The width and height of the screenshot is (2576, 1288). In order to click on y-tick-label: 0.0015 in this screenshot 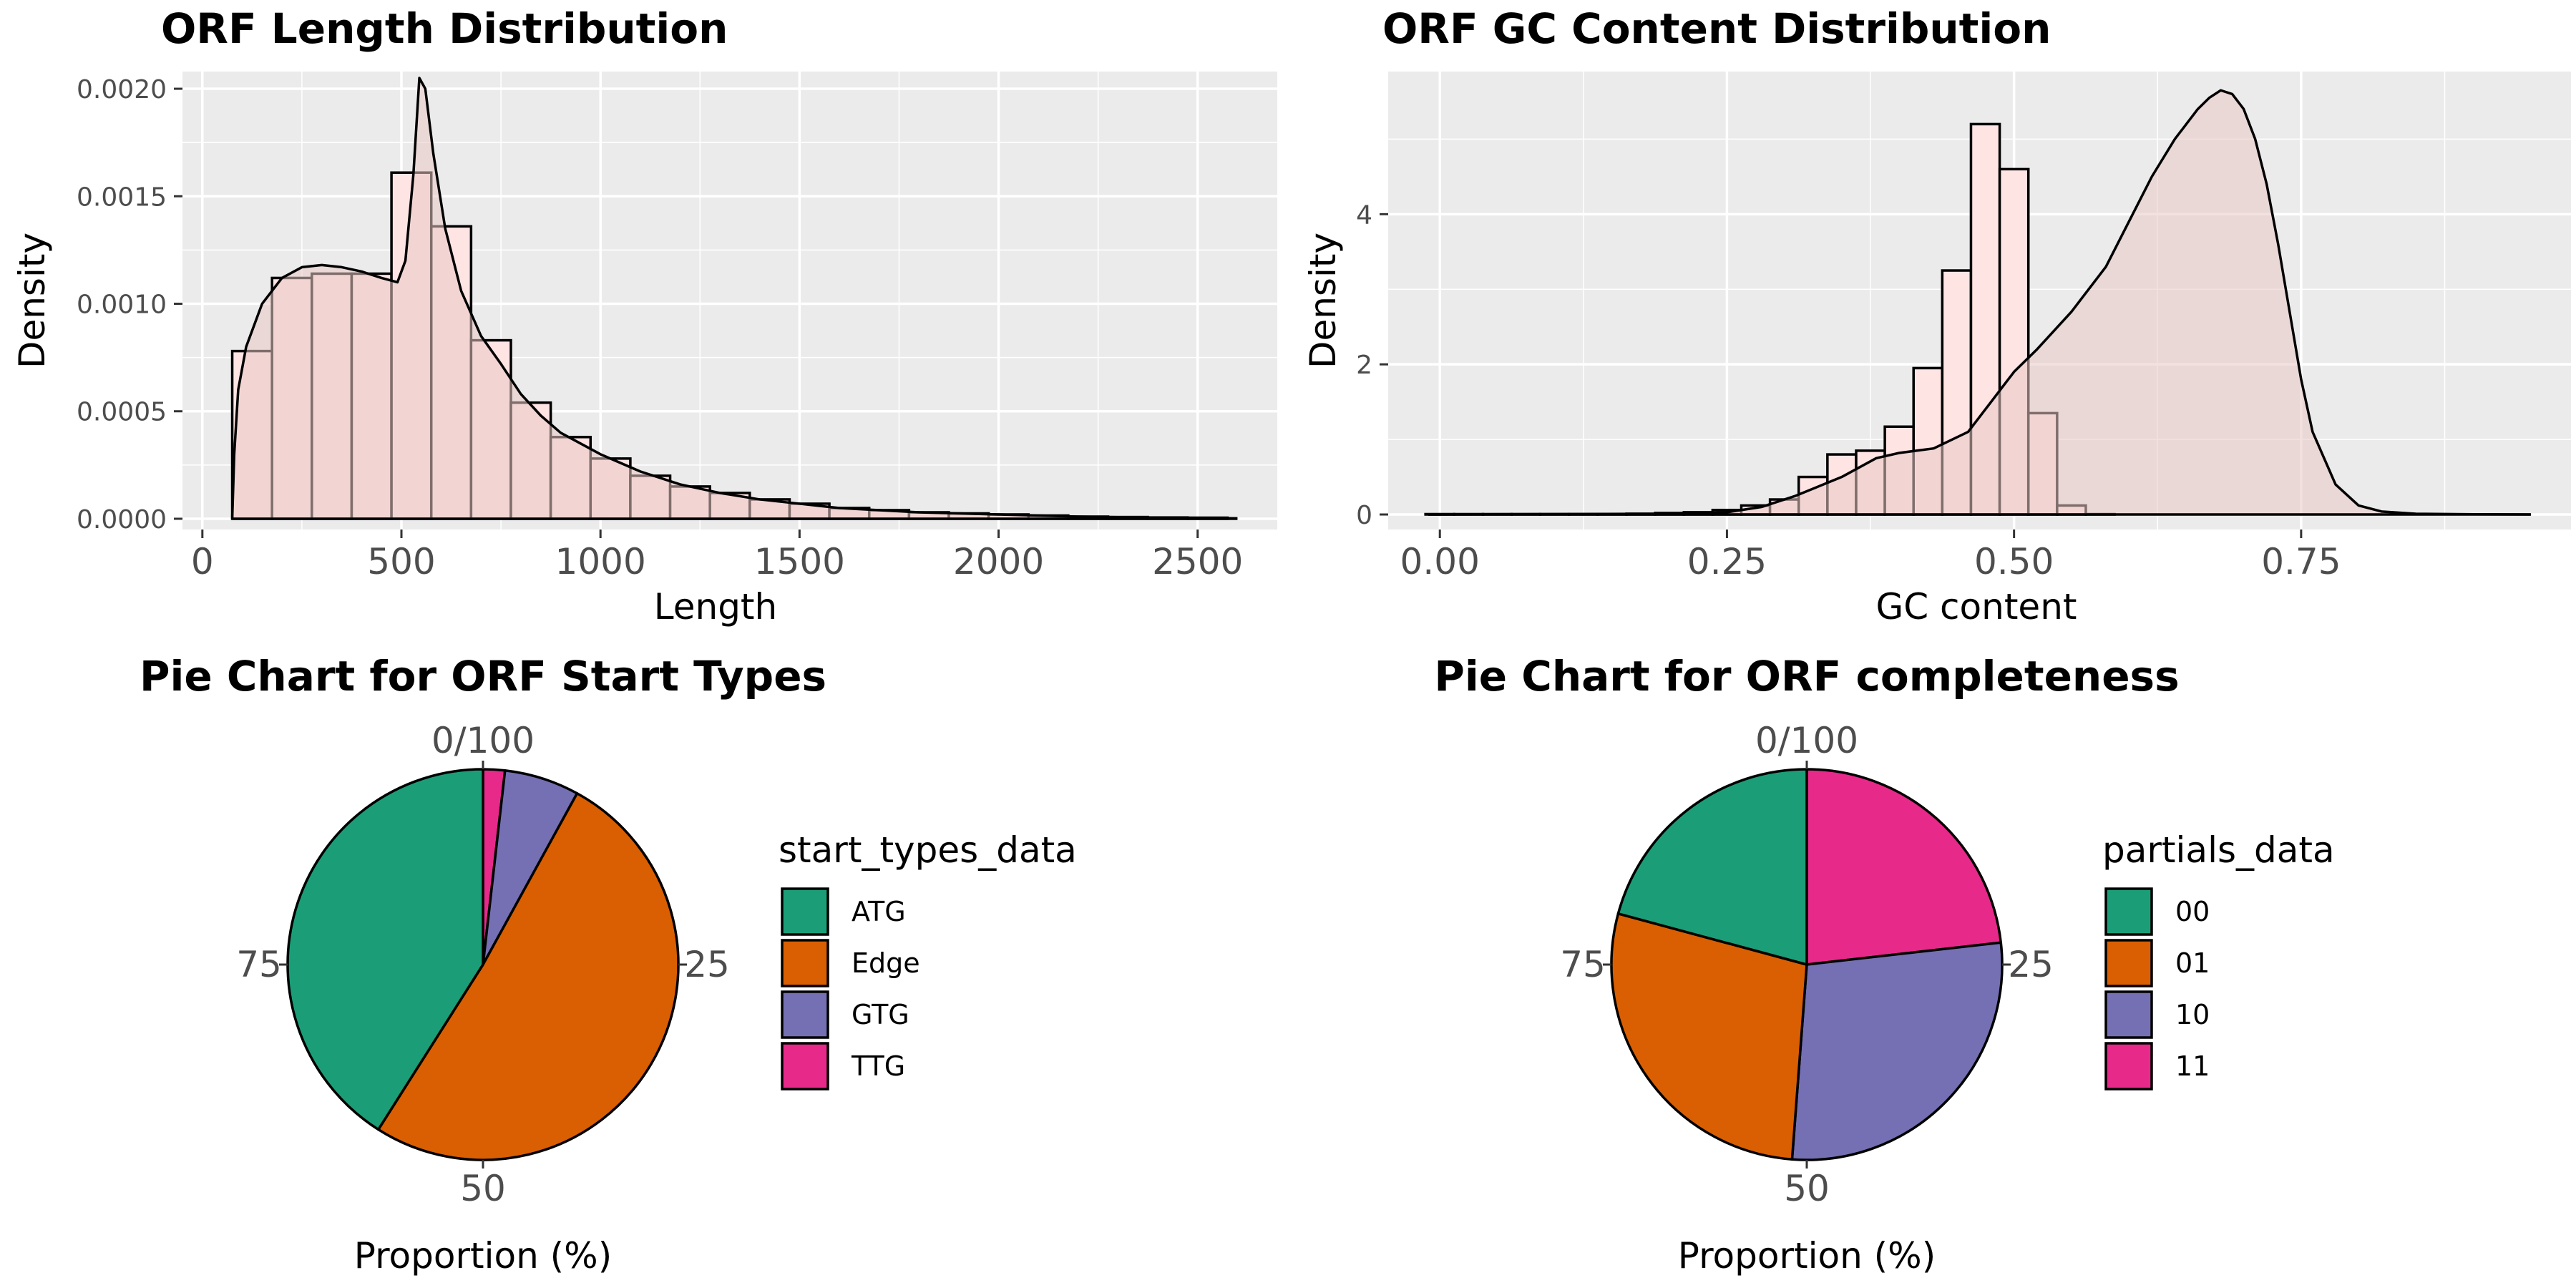, I will do `click(122, 197)`.